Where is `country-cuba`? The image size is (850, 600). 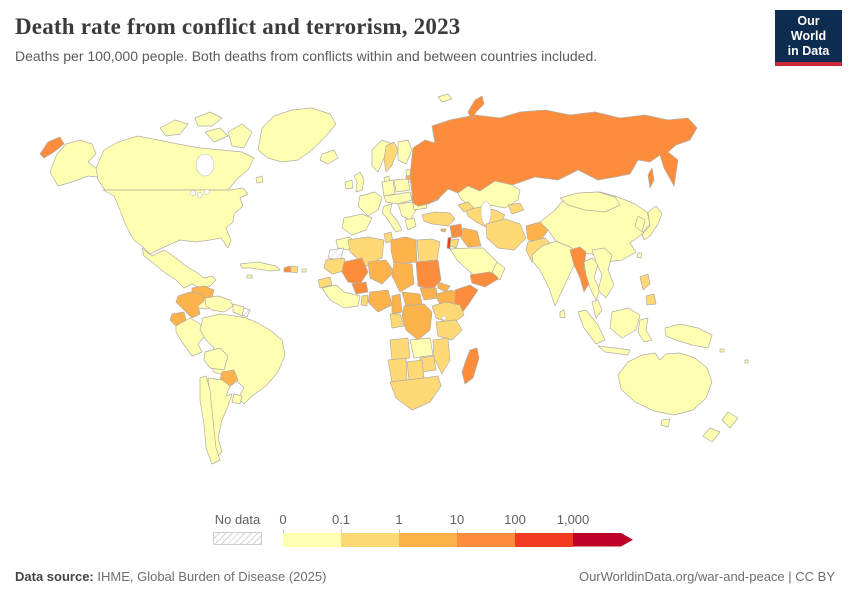
country-cuba is located at coordinates (260, 266).